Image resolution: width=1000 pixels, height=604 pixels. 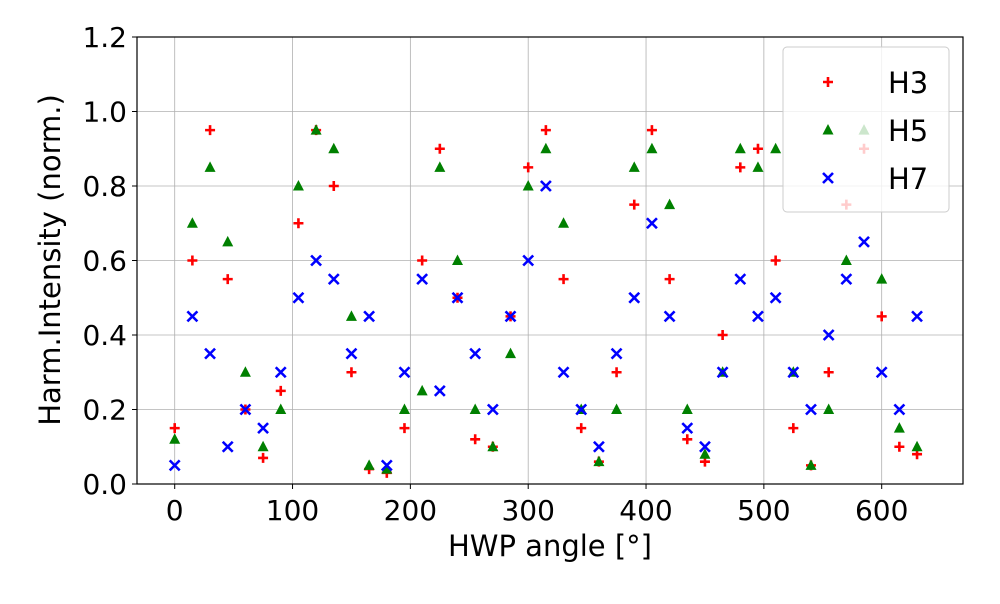 I want to click on y-tick-label: 0.2, so click(x=104, y=410).